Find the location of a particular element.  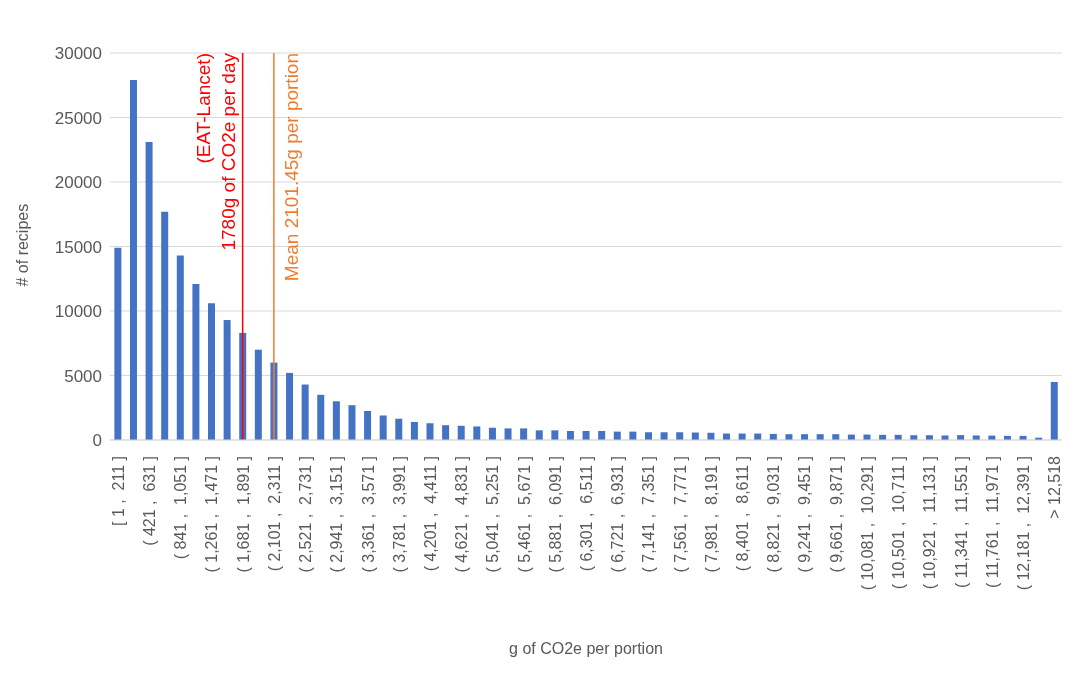

x-tick-label: ( 10,081 , 10,291 ] is located at coordinates (867, 523).